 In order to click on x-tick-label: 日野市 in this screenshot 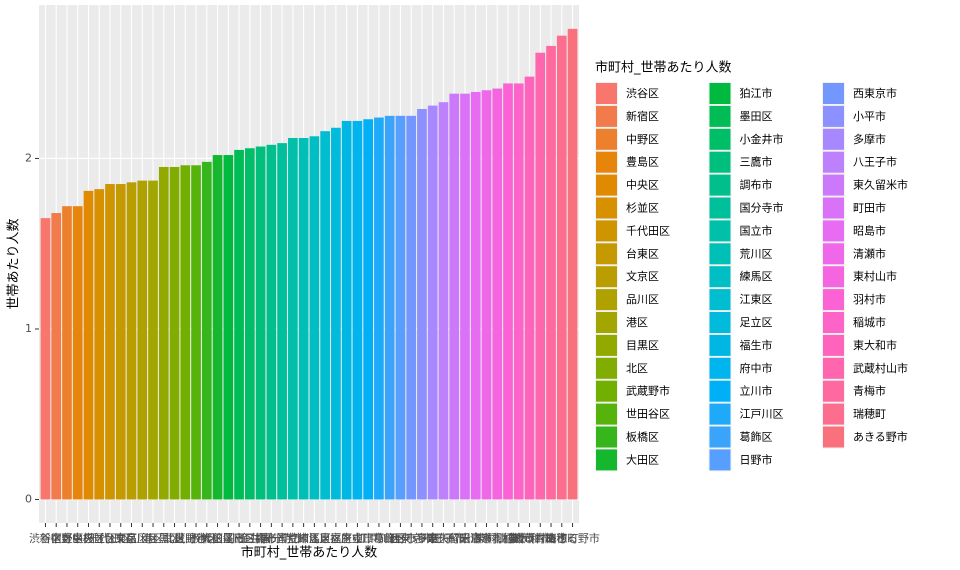, I will do `click(400, 538)`.